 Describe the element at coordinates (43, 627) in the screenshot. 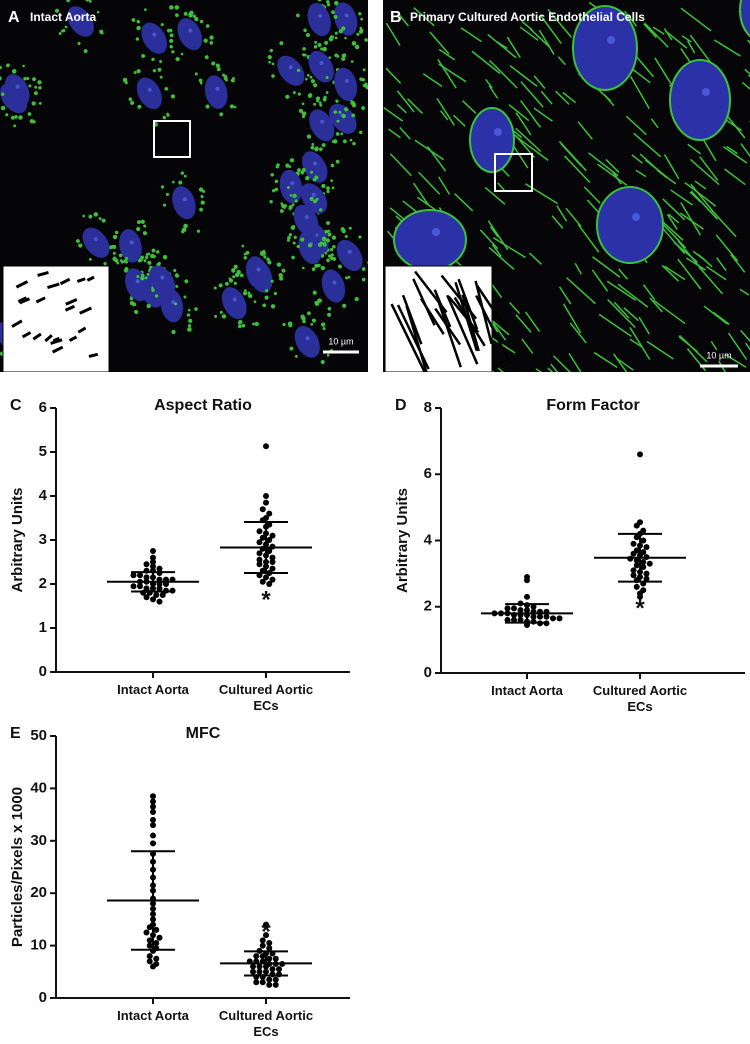

I see `y-tick-label: 1` at that location.